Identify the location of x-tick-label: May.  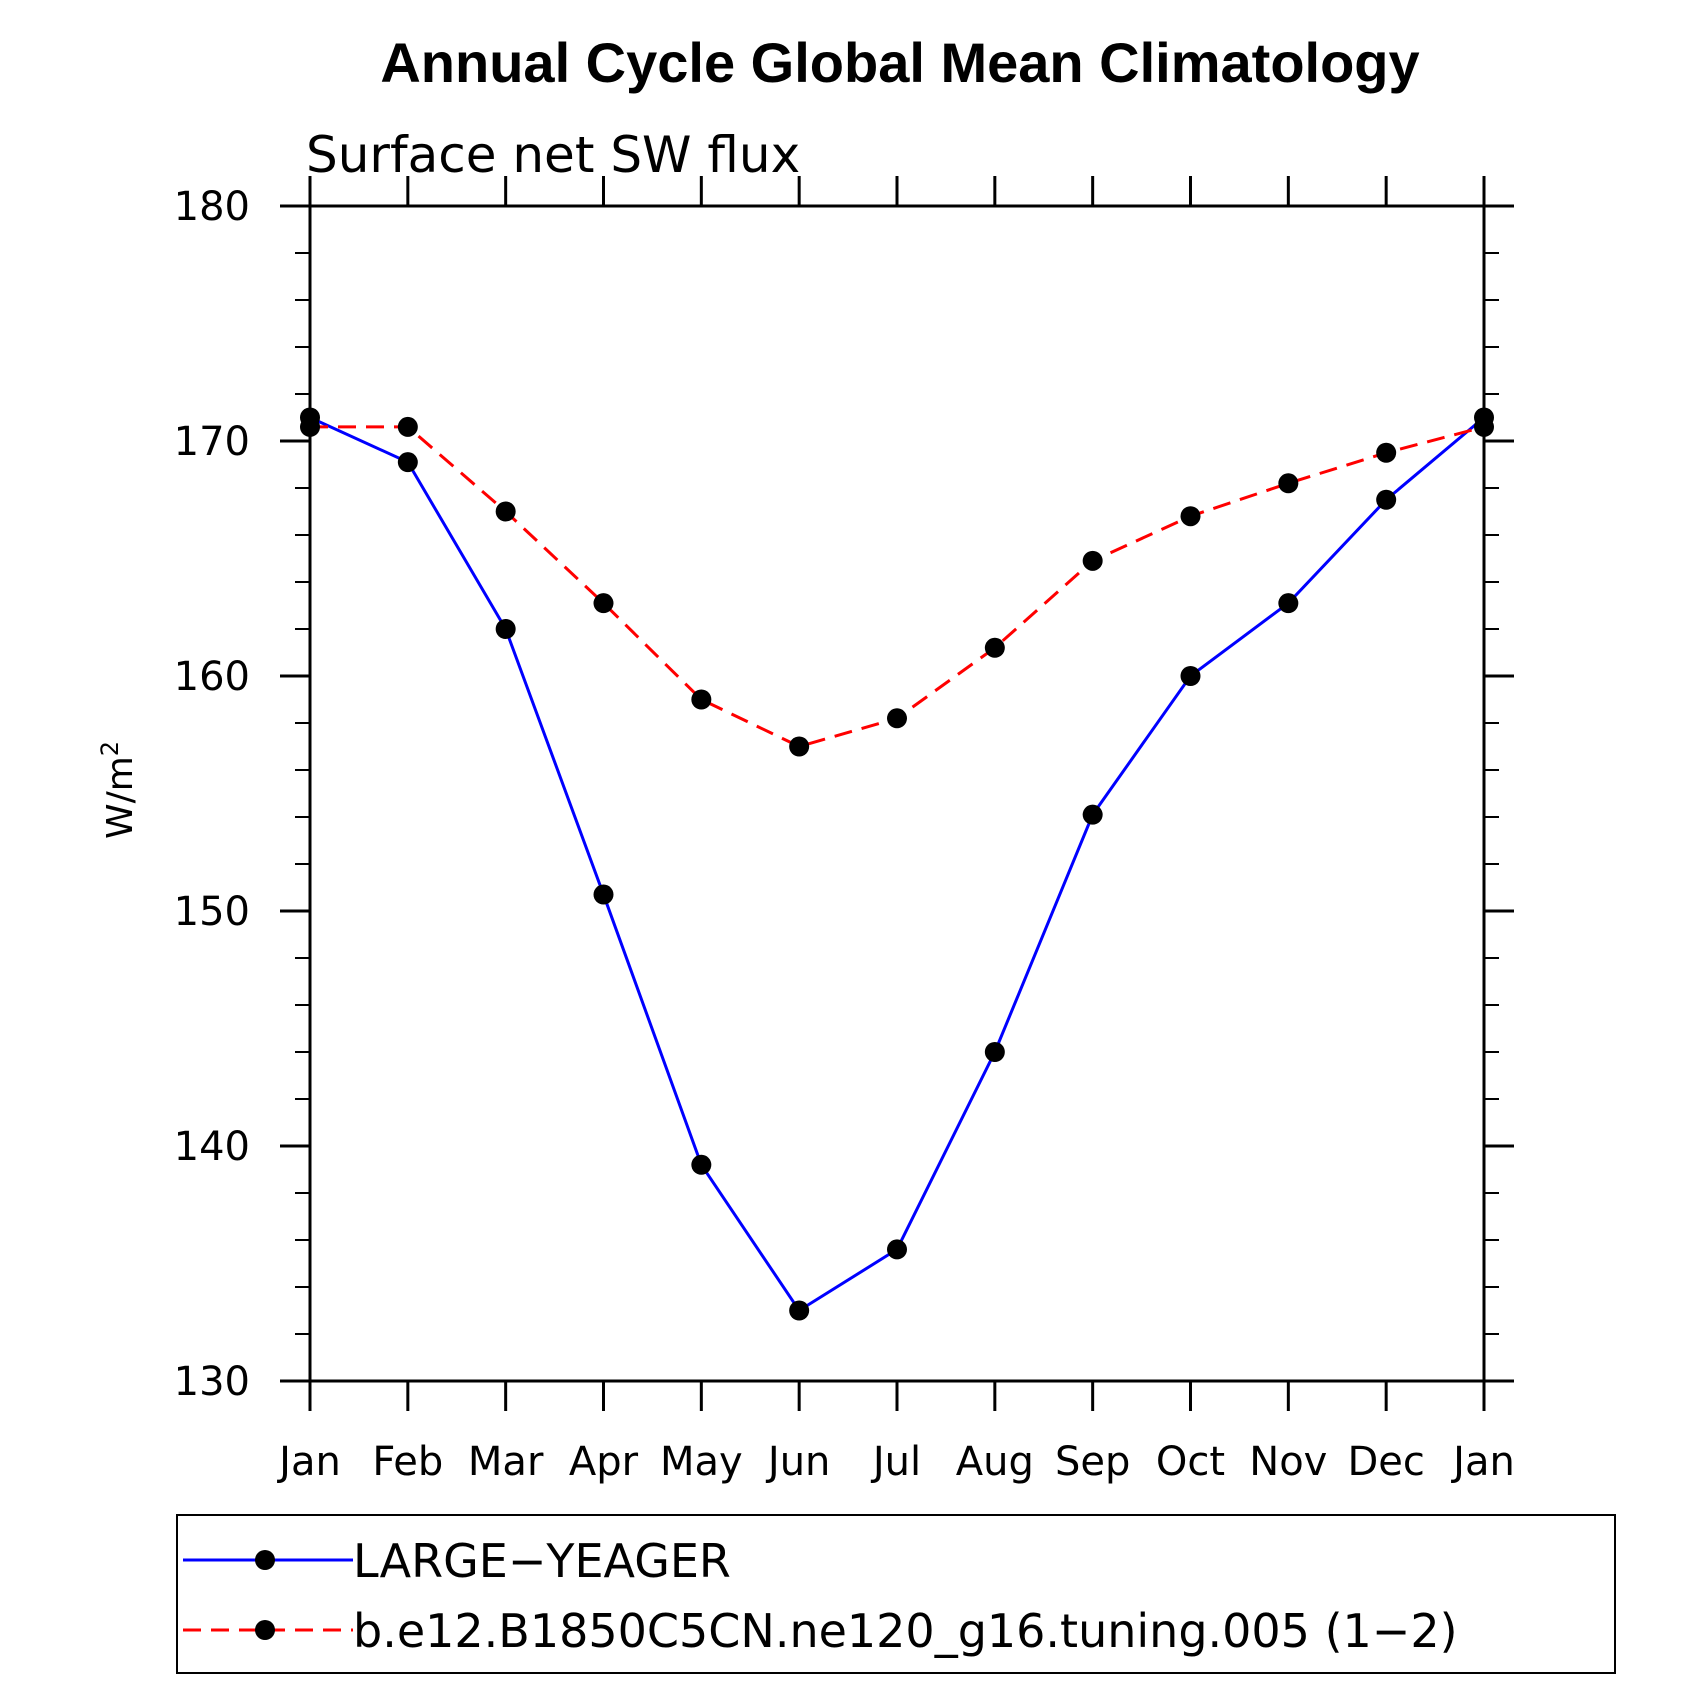
(701, 1462).